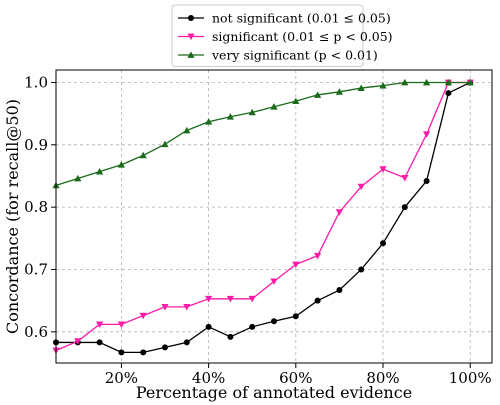 This screenshot has width=500, height=405. Describe the element at coordinates (36, 207) in the screenshot. I see `y-tick-label: 0.8` at that location.